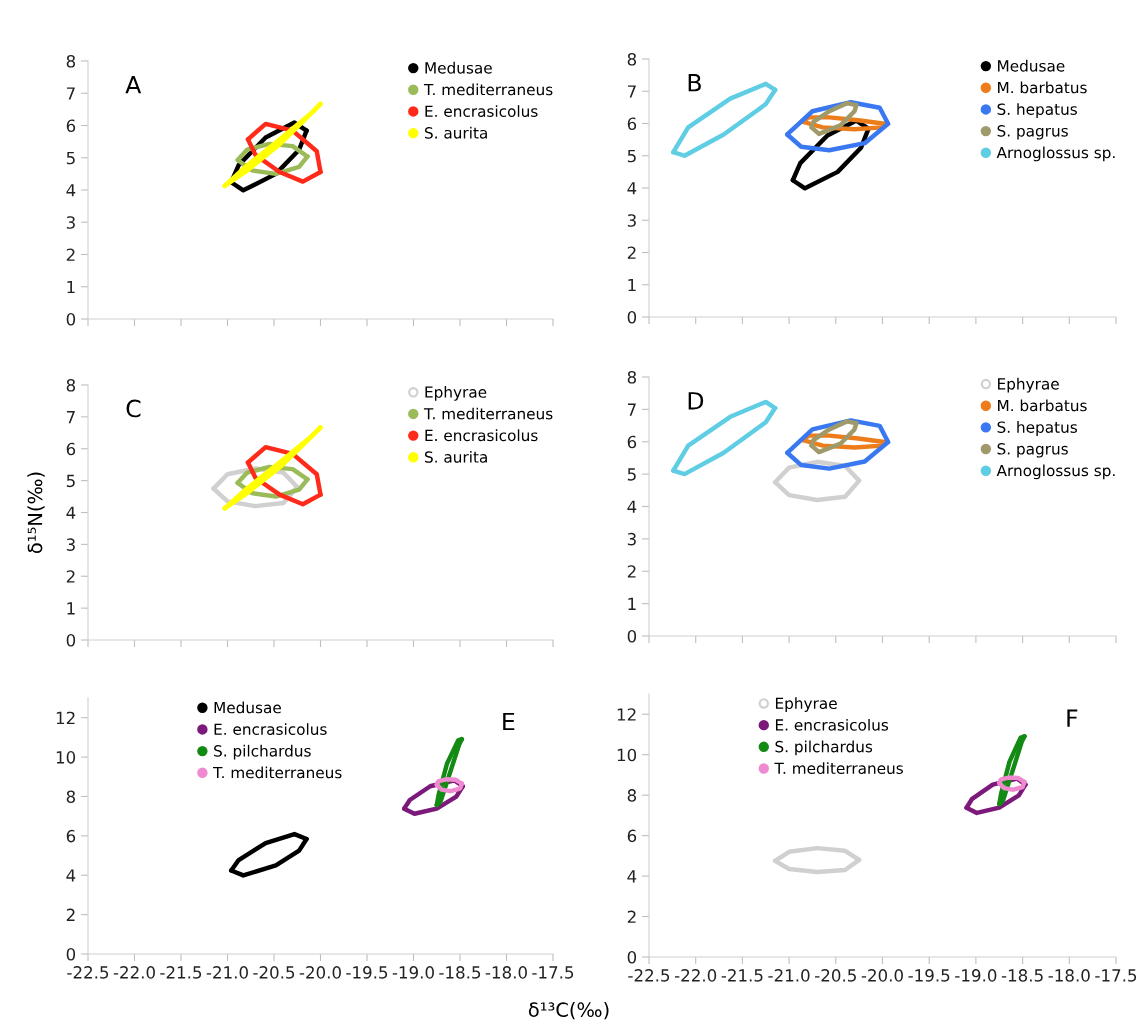  Describe the element at coordinates (694, 83) in the screenshot. I see `annotation: B` at that location.